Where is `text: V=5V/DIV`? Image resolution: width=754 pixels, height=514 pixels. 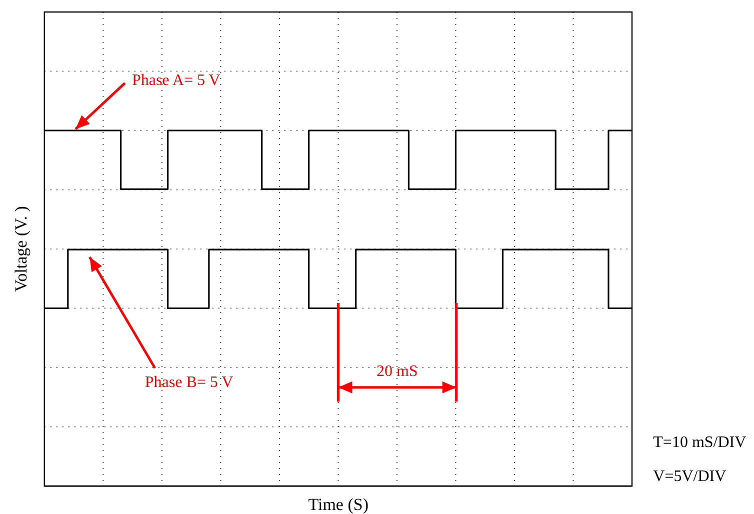 text: V=5V/DIV is located at coordinates (689, 476).